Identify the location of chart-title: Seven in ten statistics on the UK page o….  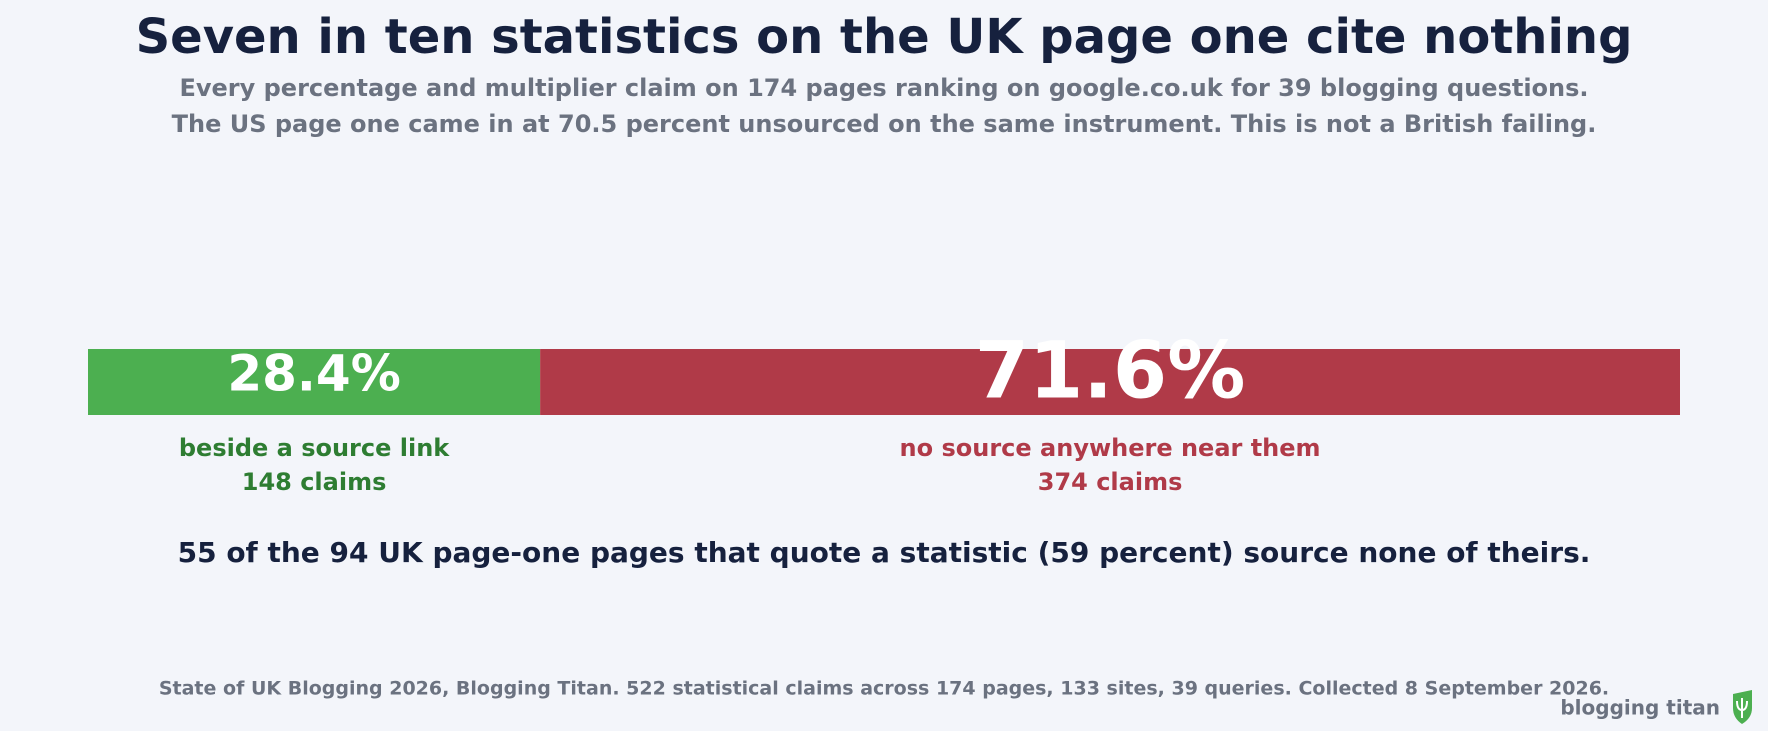
(884, 37).